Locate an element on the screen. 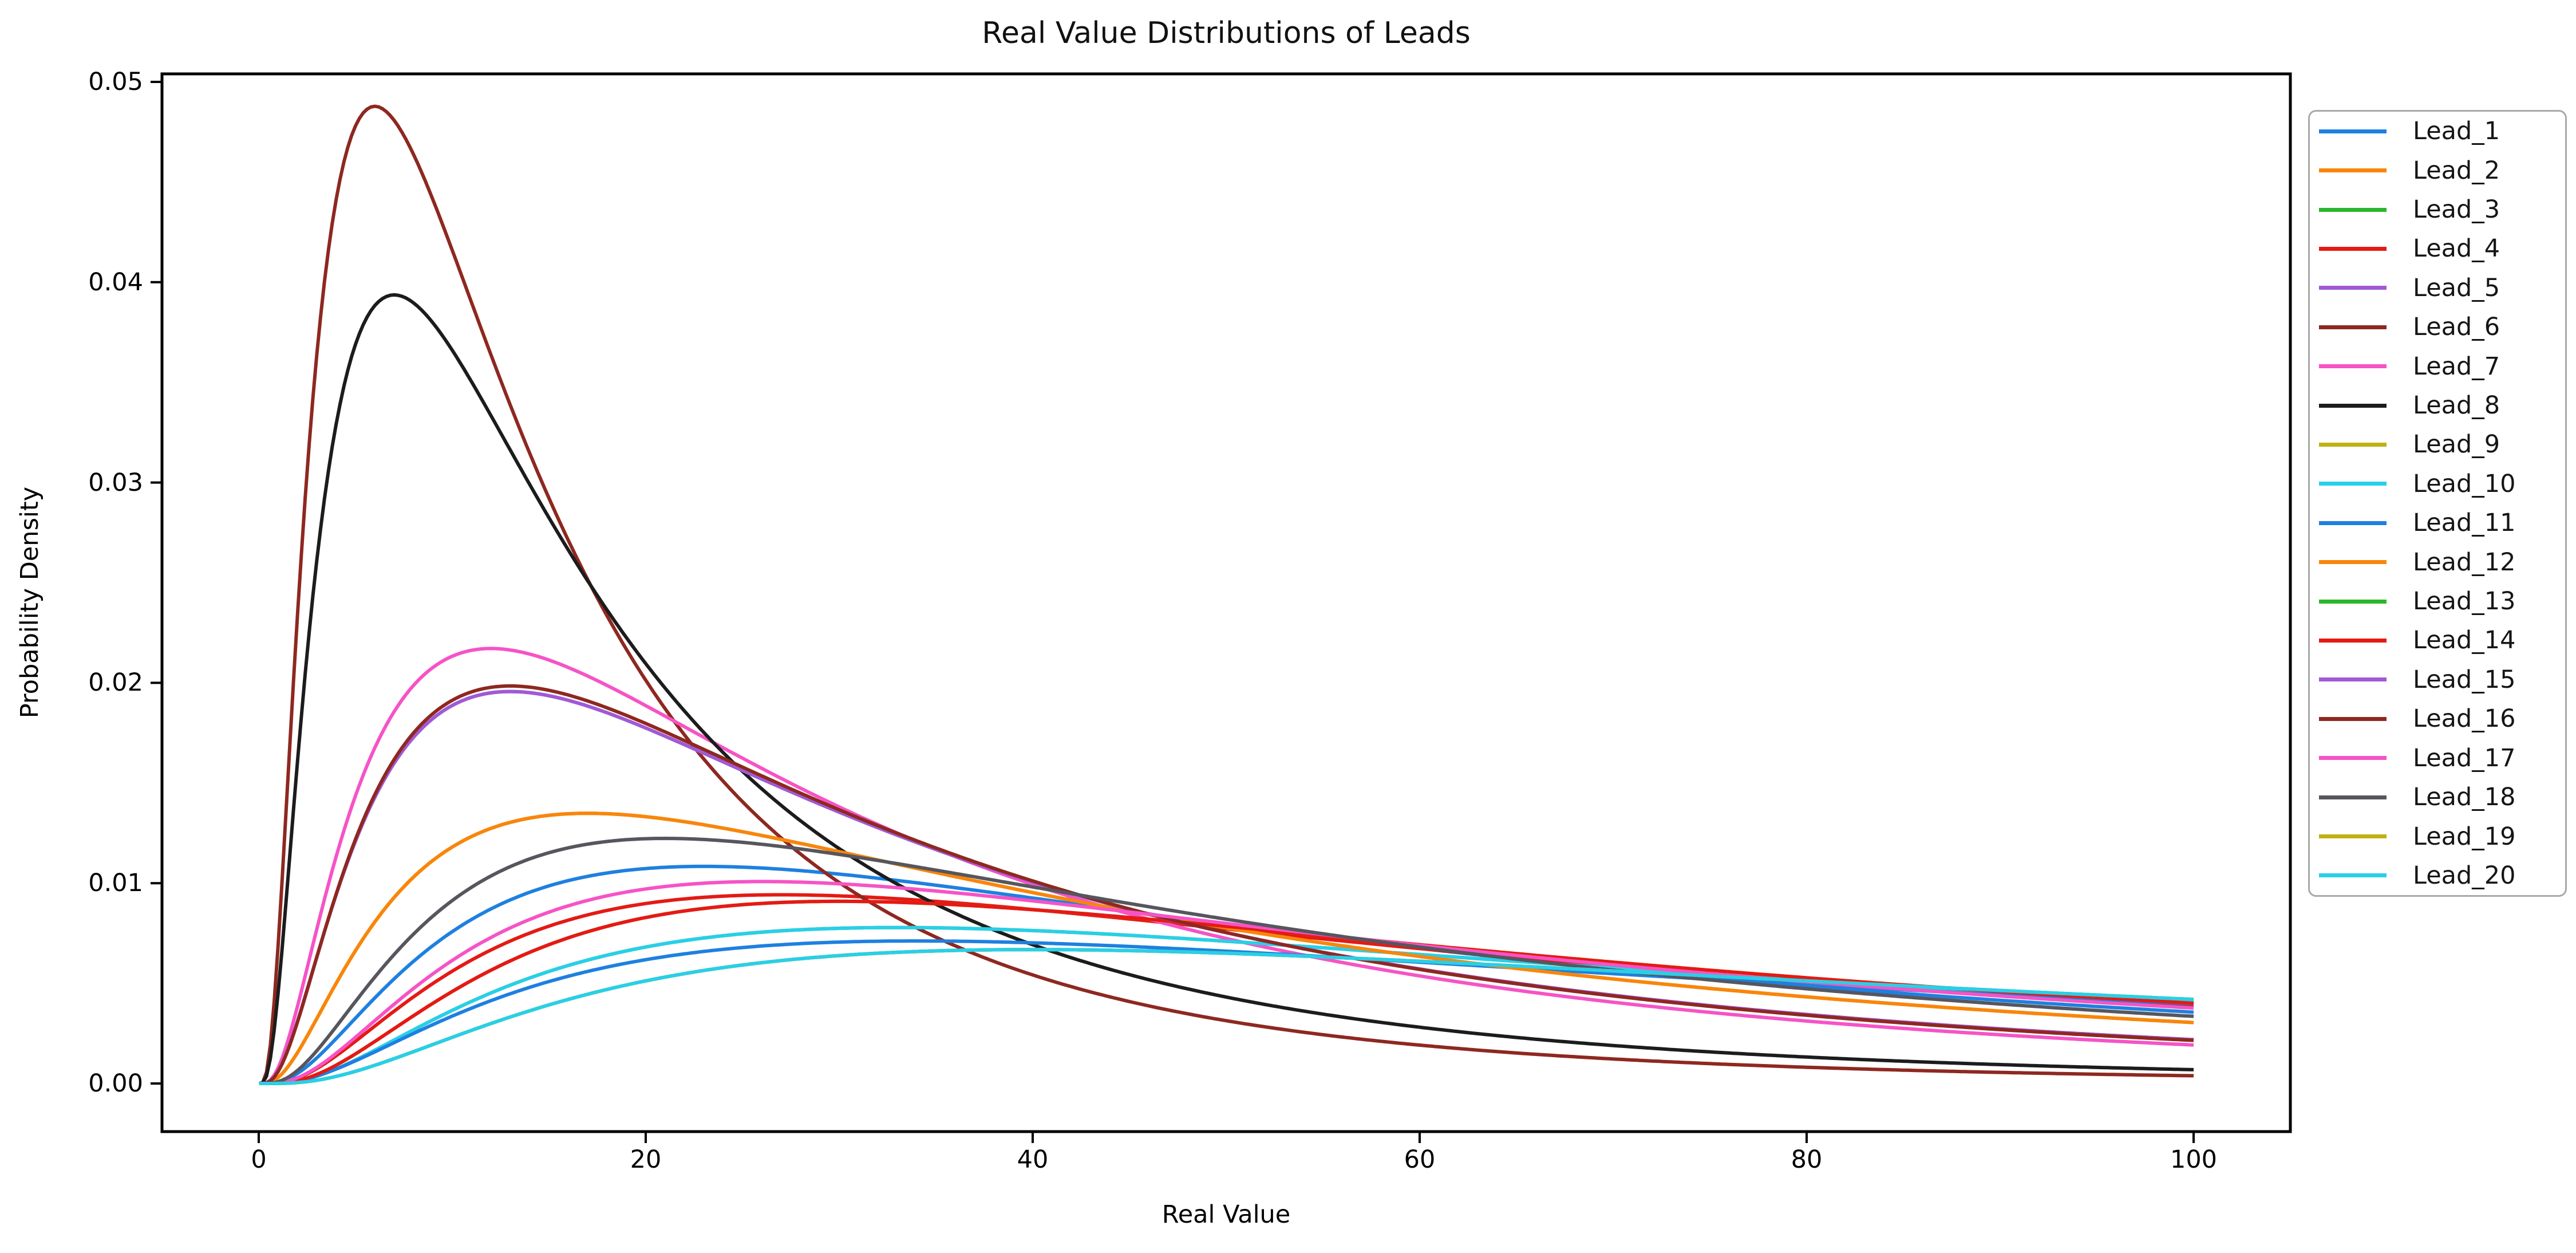 The image size is (2576, 1253). legend-item: Lead_15 is located at coordinates (2437, 679).